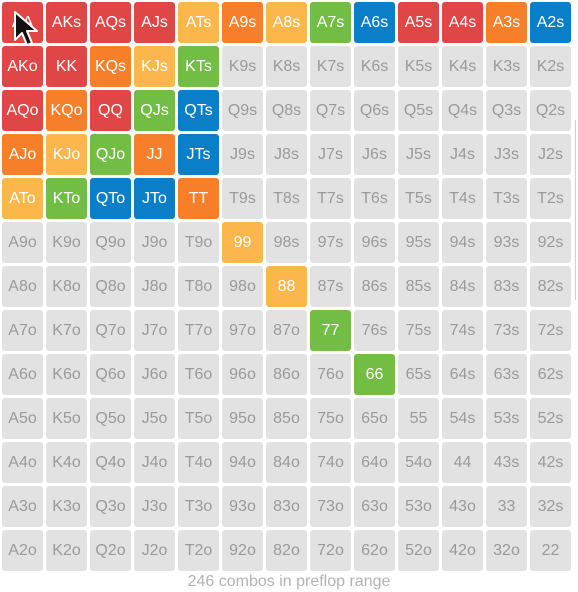  Describe the element at coordinates (330, 110) in the screenshot. I see `hand-cell-Q7s: Q7s` at that location.